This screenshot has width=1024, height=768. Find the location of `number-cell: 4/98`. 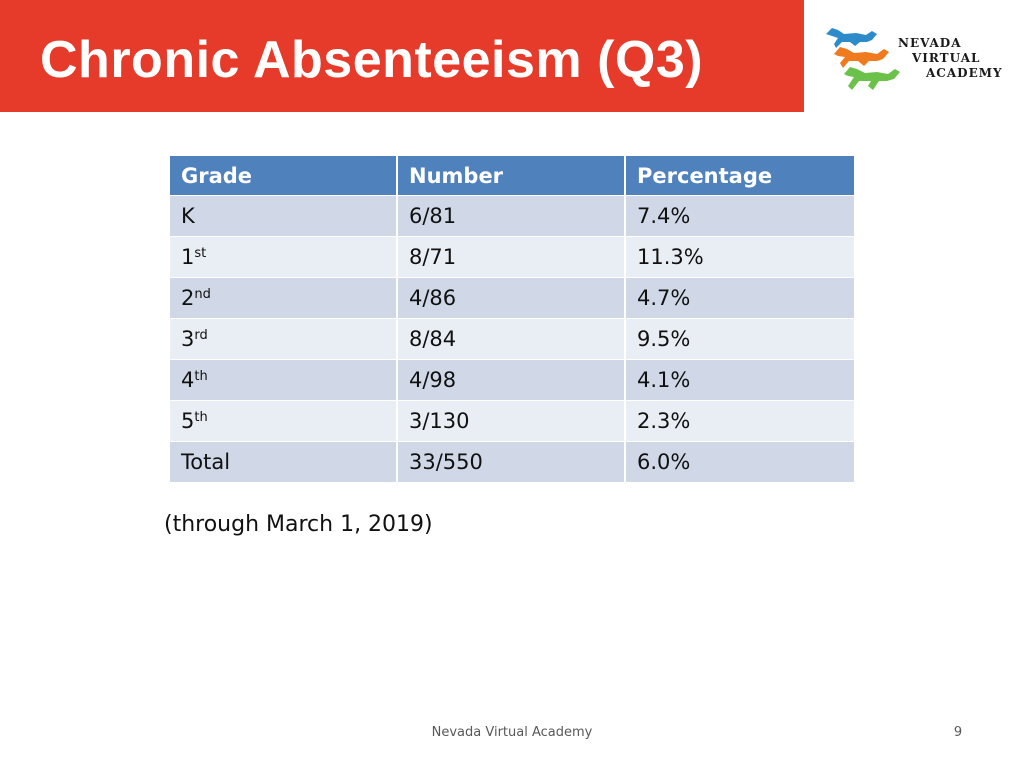

number-cell: 4/98 is located at coordinates (512, 380).